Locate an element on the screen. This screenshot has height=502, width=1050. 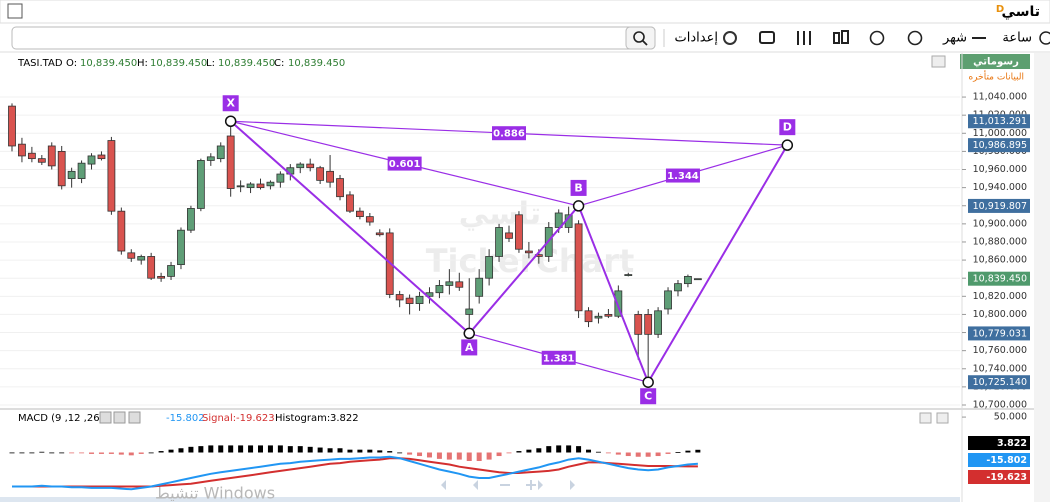
settings-button: إعدادات is located at coordinates (696, 38).